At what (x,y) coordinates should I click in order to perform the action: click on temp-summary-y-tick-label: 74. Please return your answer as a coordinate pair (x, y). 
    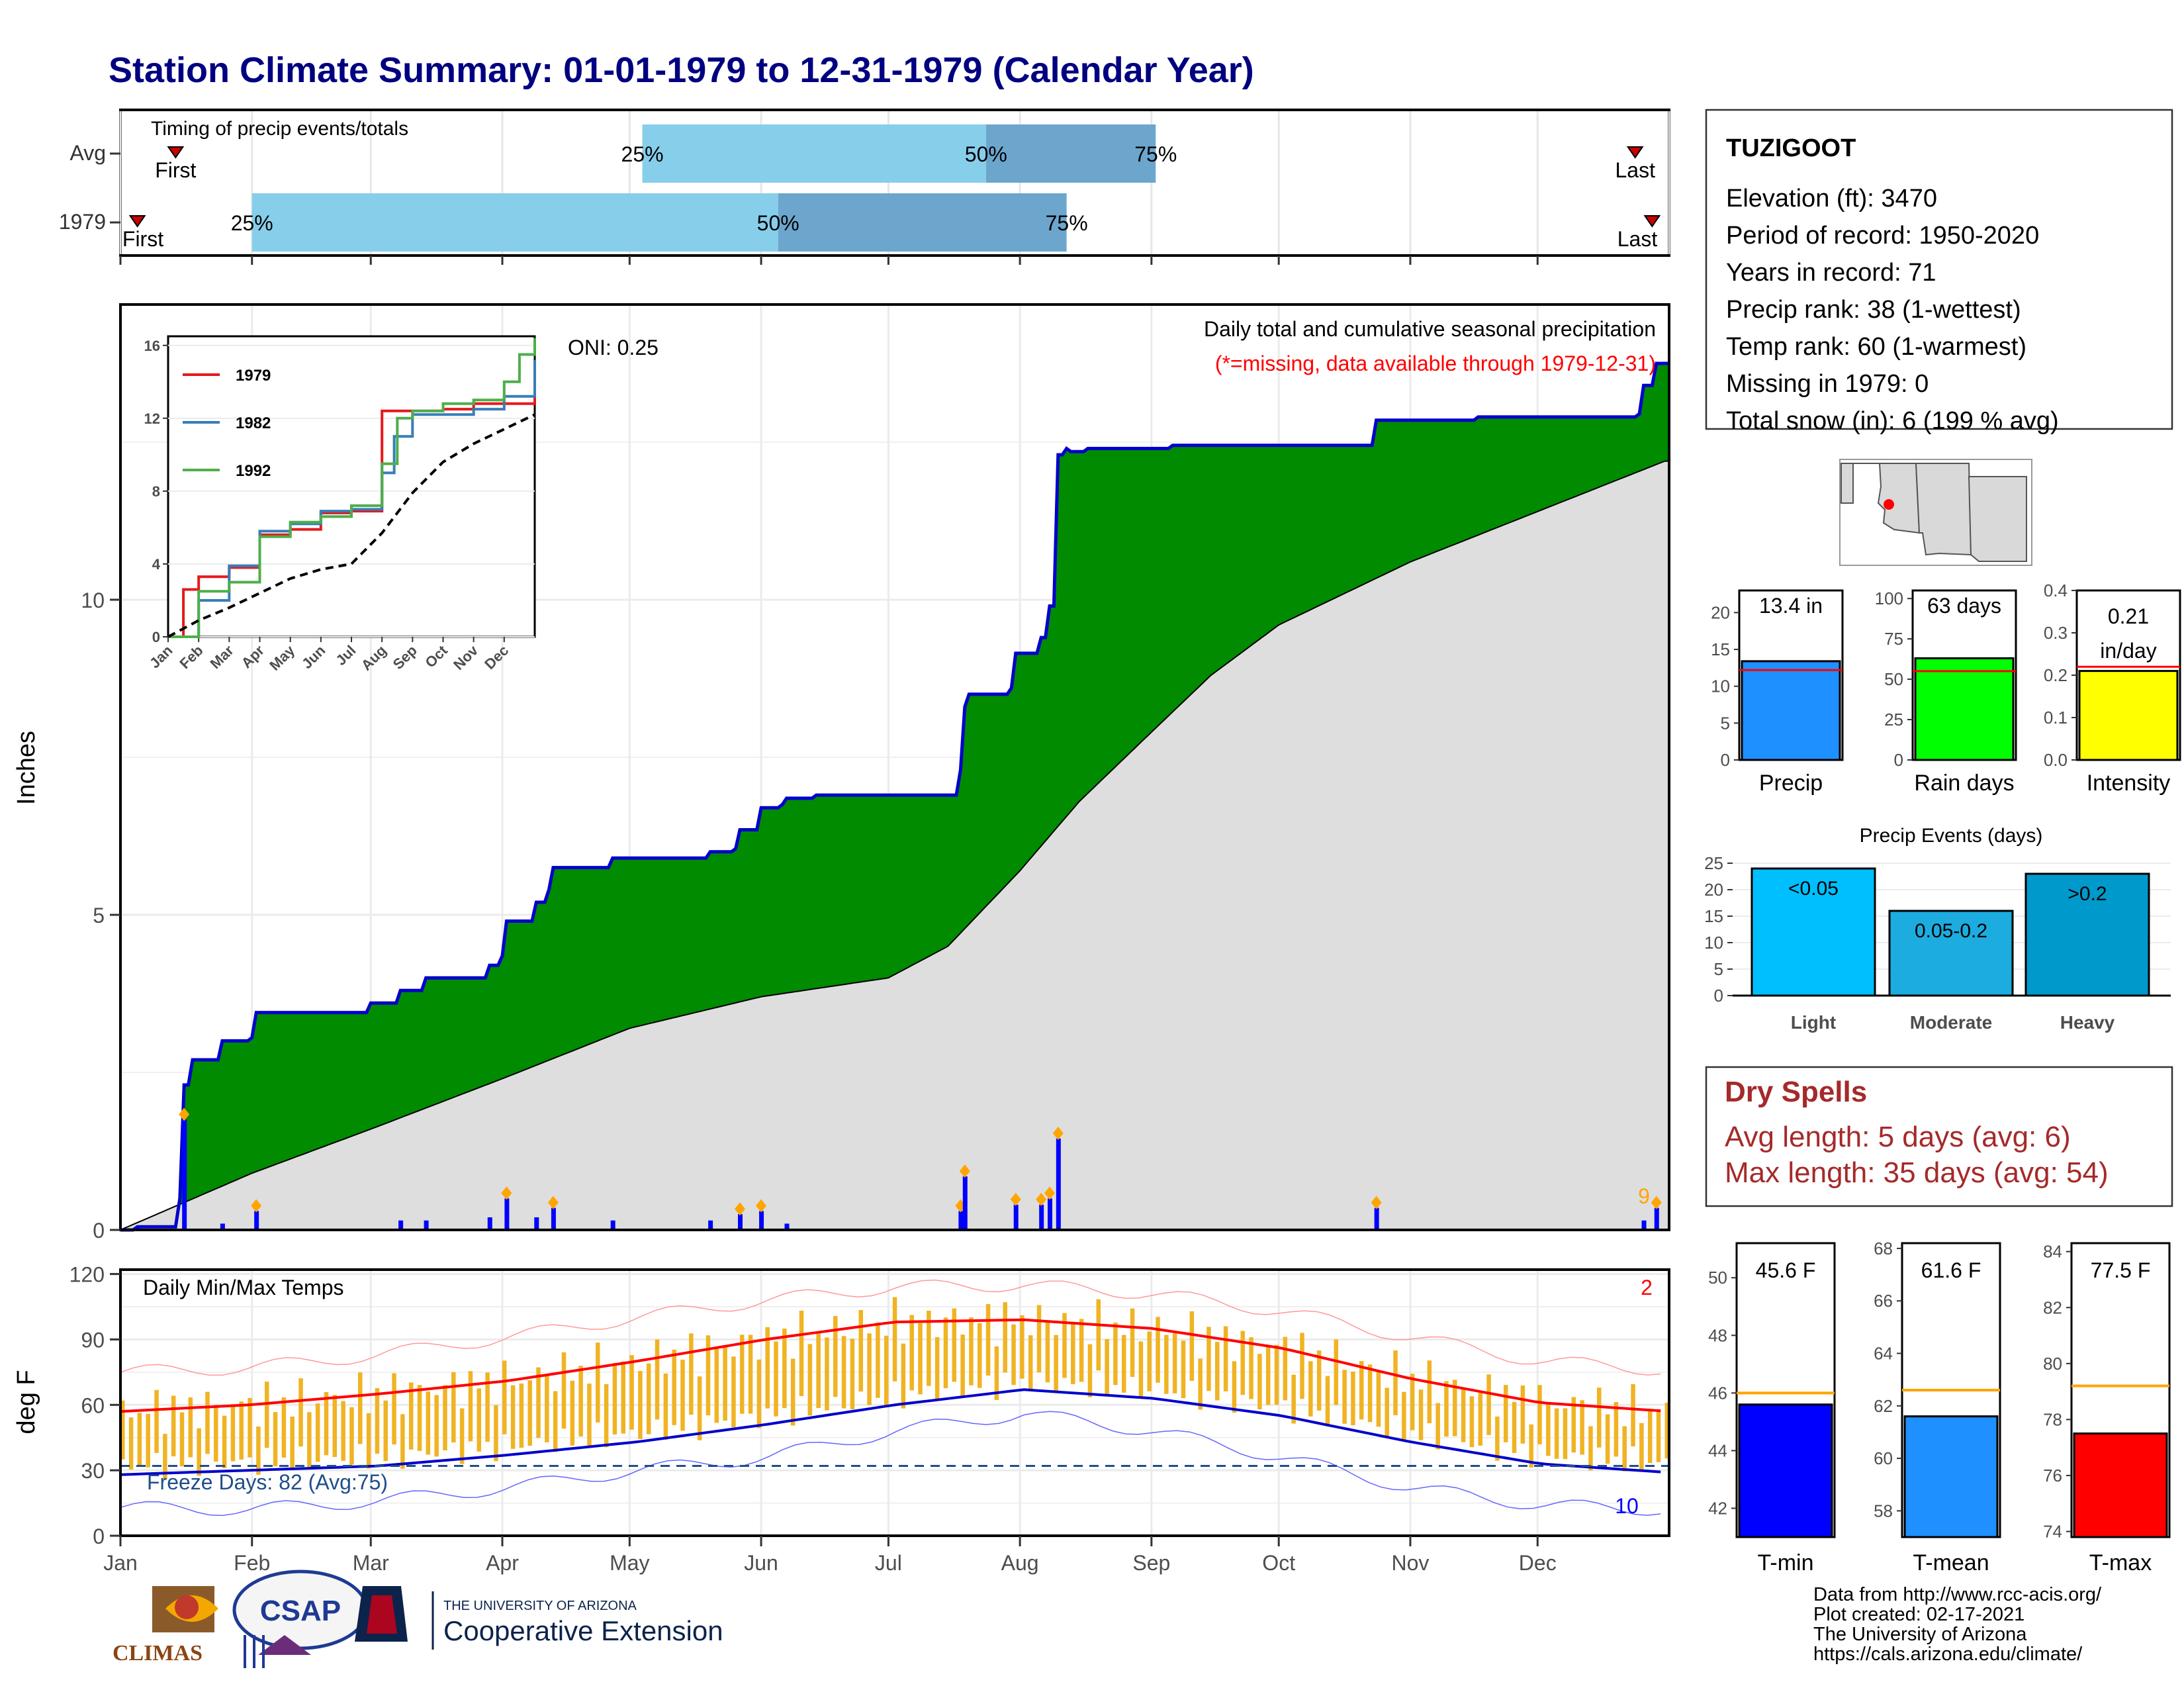
    Looking at the image, I should click on (2052, 1532).